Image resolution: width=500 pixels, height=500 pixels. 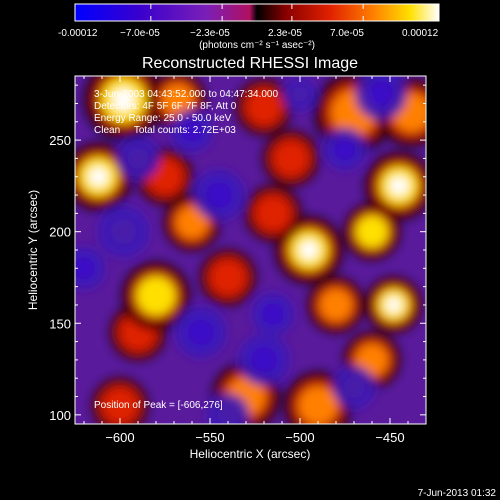 What do you see at coordinates (420, 33) in the screenshot?
I see `colorbar-tick-label-5: 0.00012` at bounding box center [420, 33].